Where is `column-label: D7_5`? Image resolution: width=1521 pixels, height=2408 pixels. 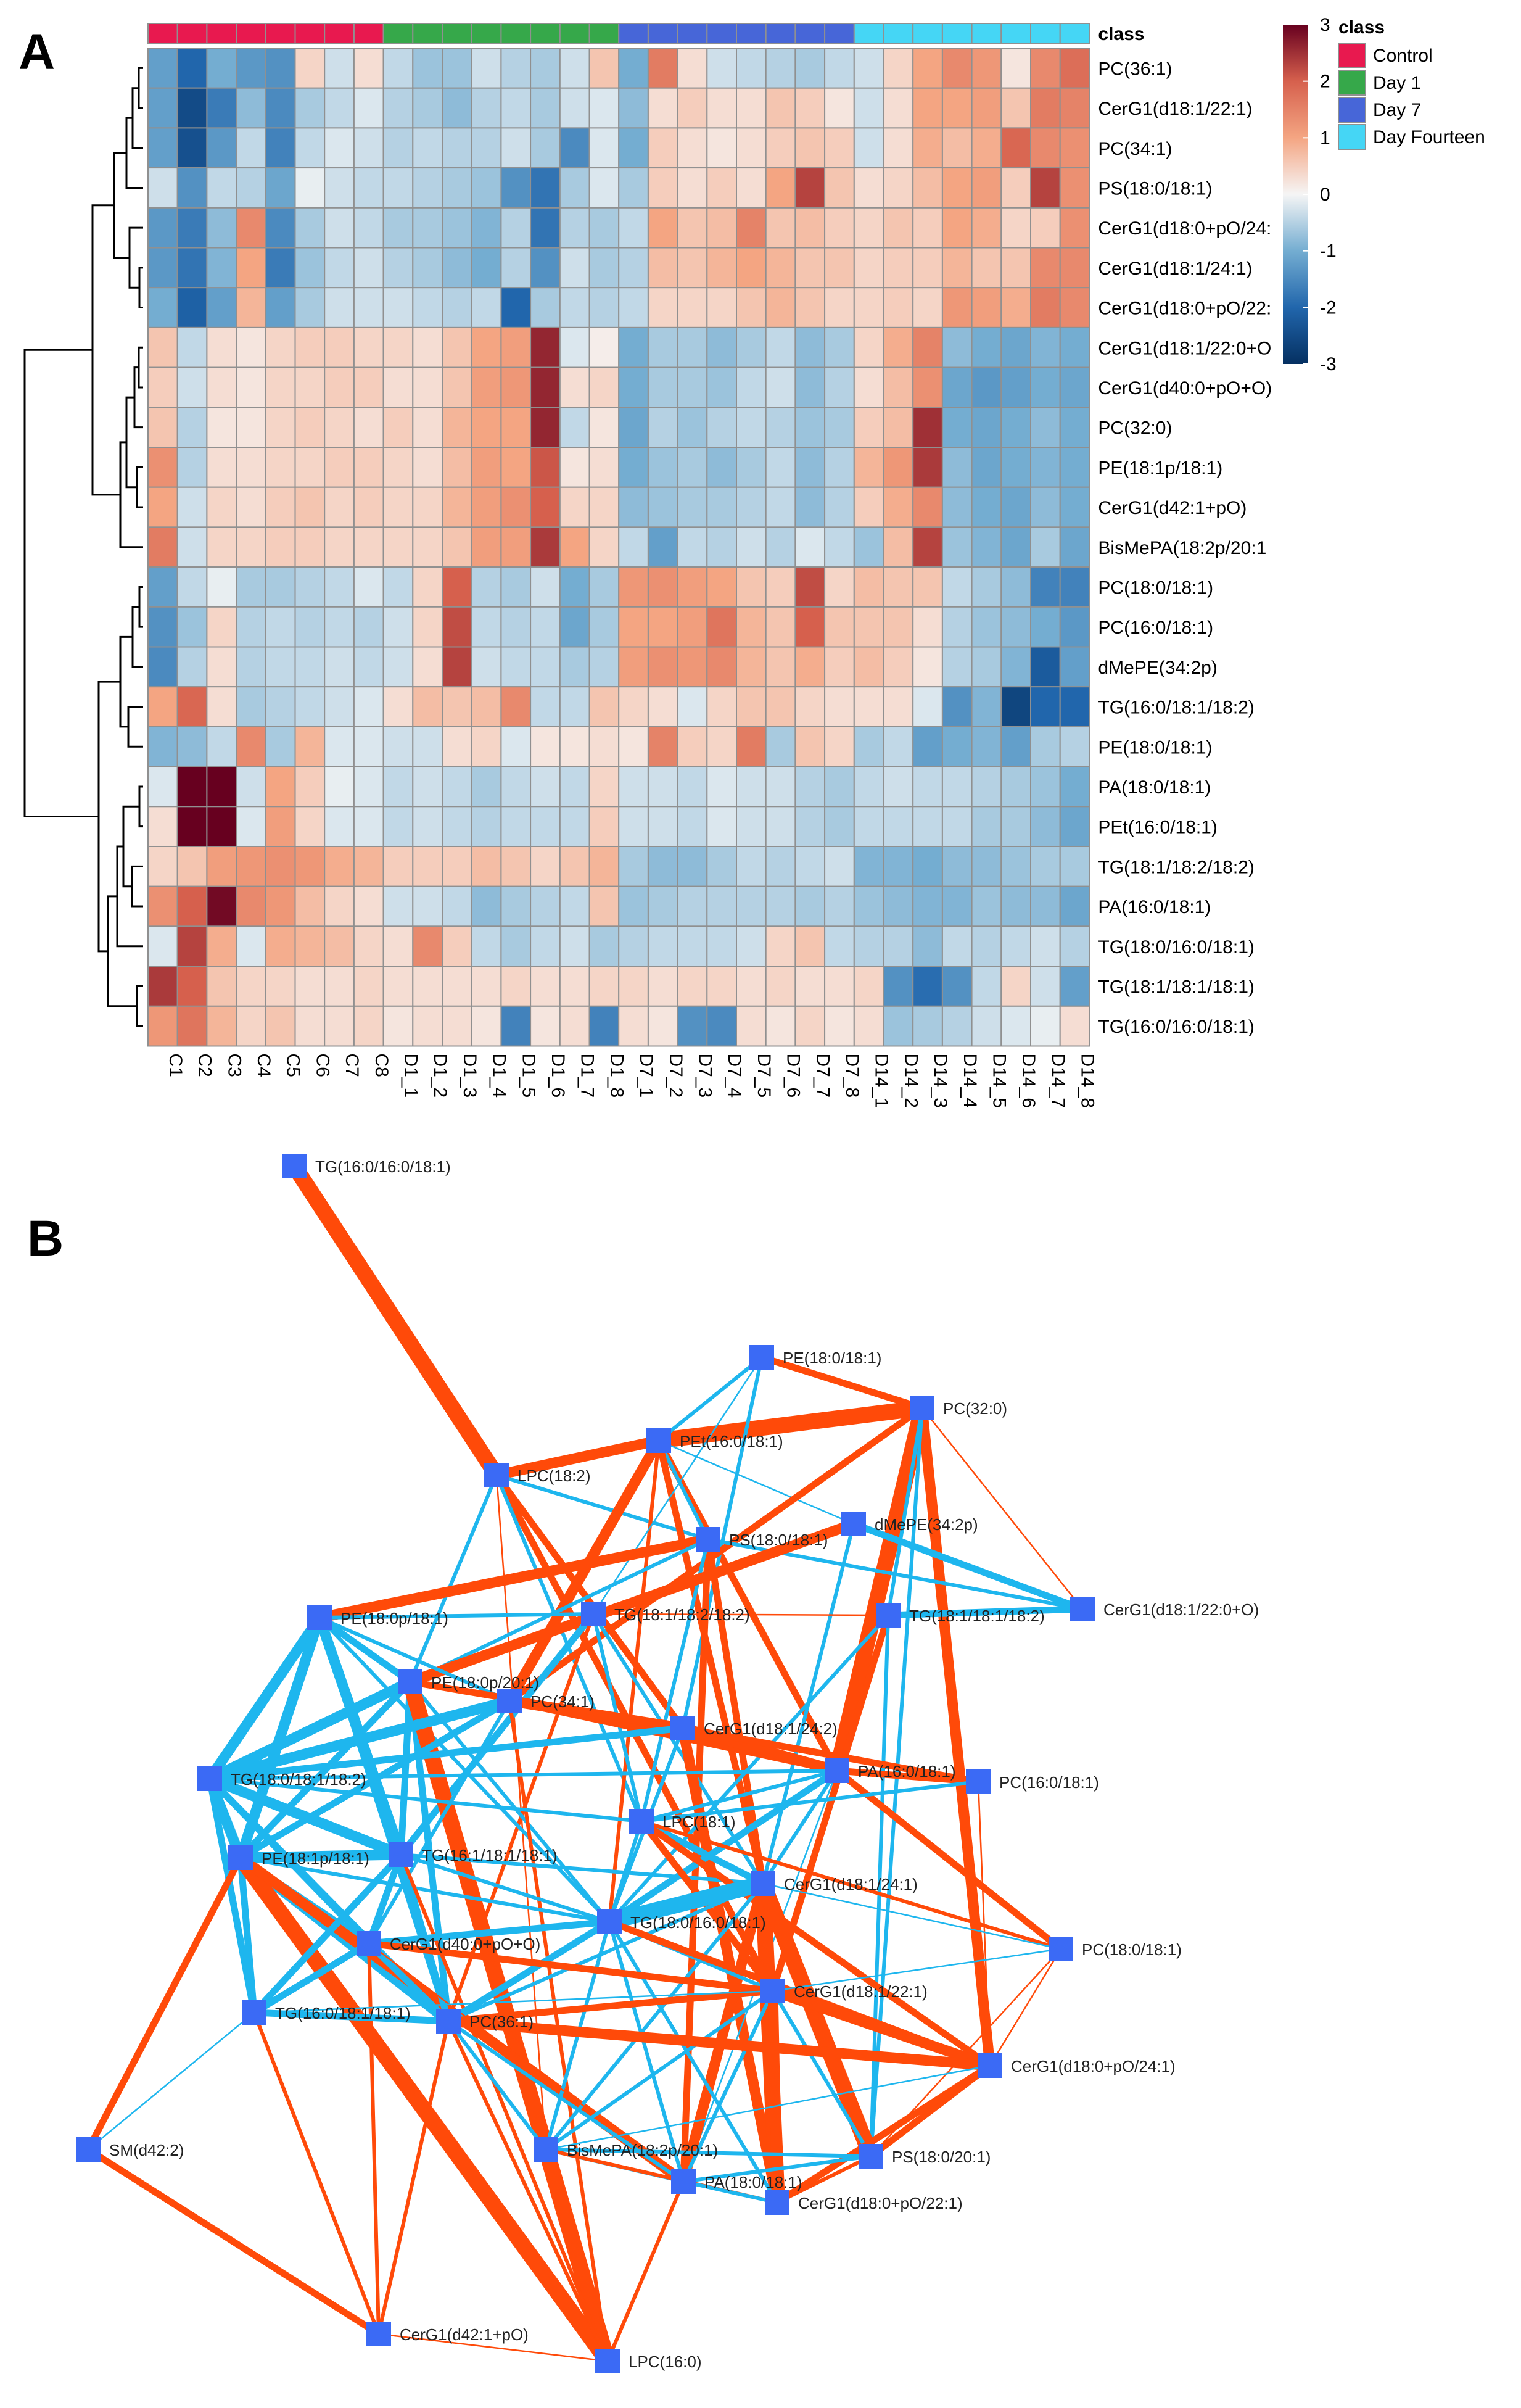
column-label: D7_5 is located at coordinates (764, 1076).